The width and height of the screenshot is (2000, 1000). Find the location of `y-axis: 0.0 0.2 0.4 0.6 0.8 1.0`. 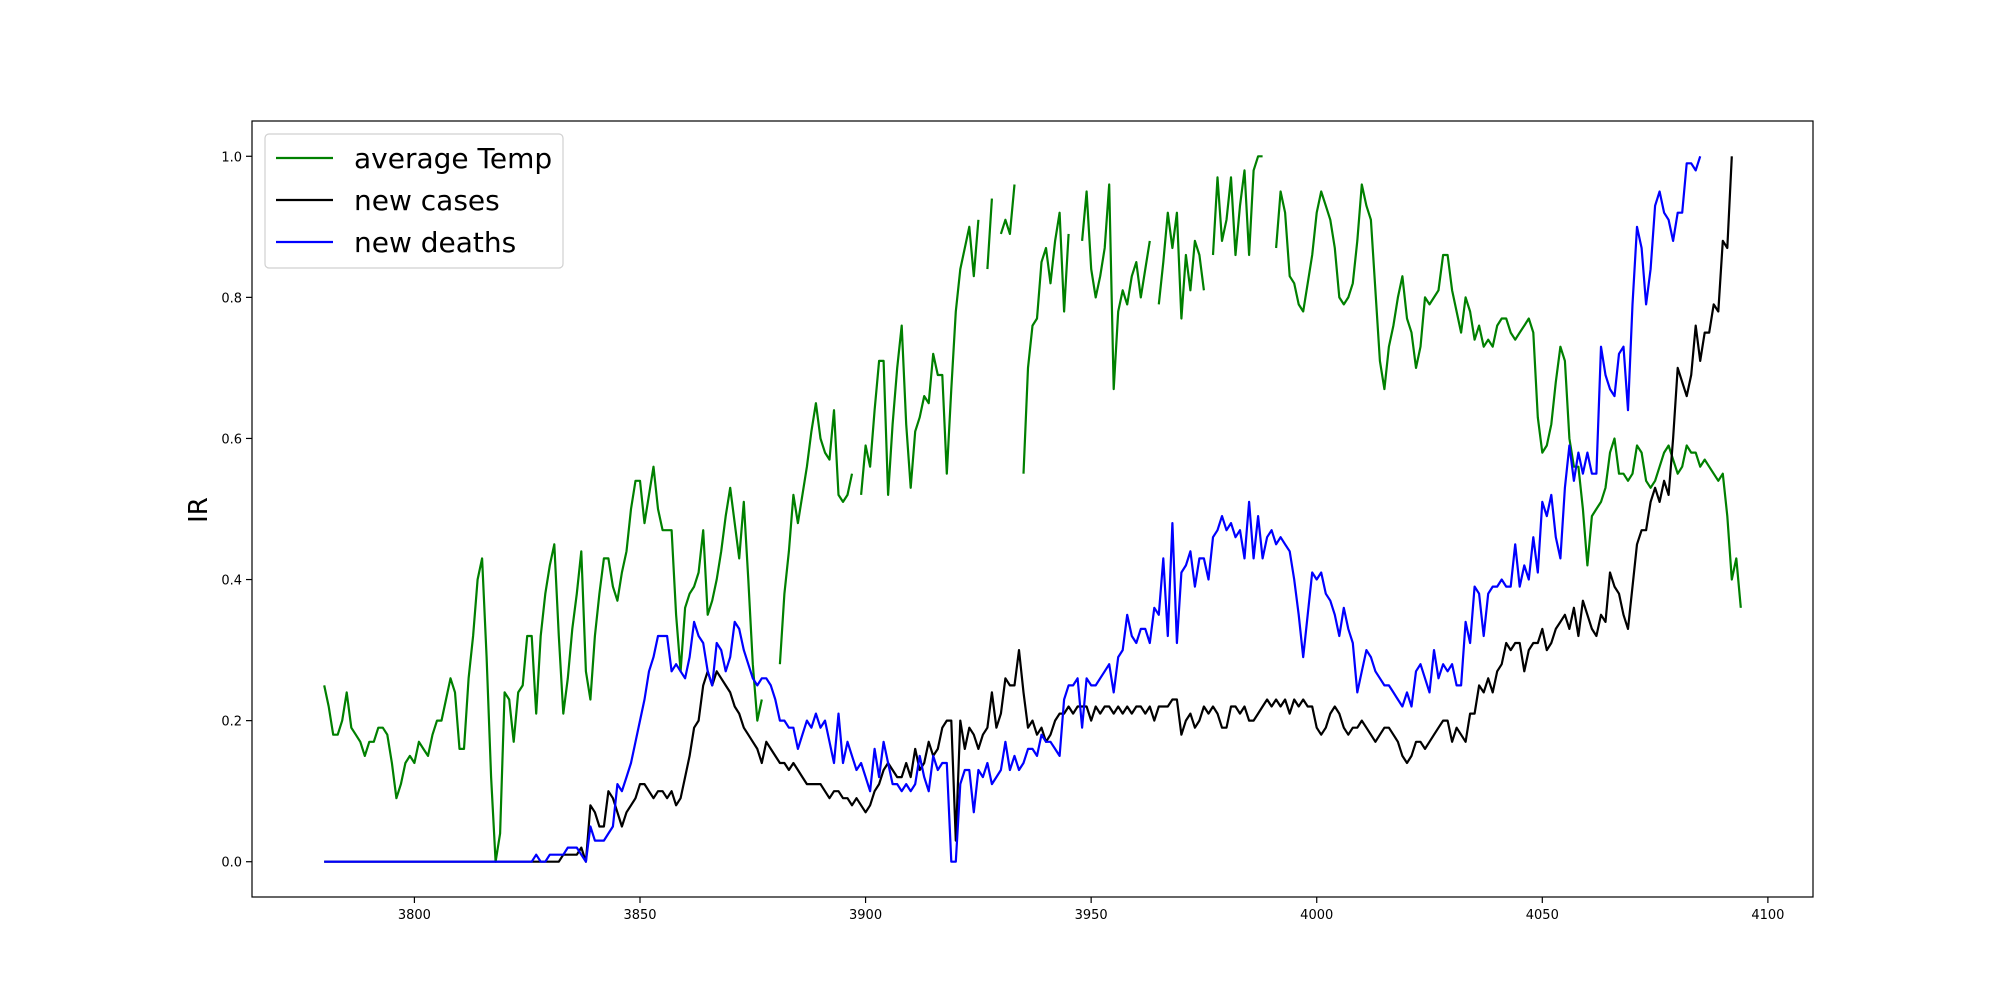

y-axis: 0.0 0.2 0.4 0.6 0.8 1.0 is located at coordinates (236, 510).